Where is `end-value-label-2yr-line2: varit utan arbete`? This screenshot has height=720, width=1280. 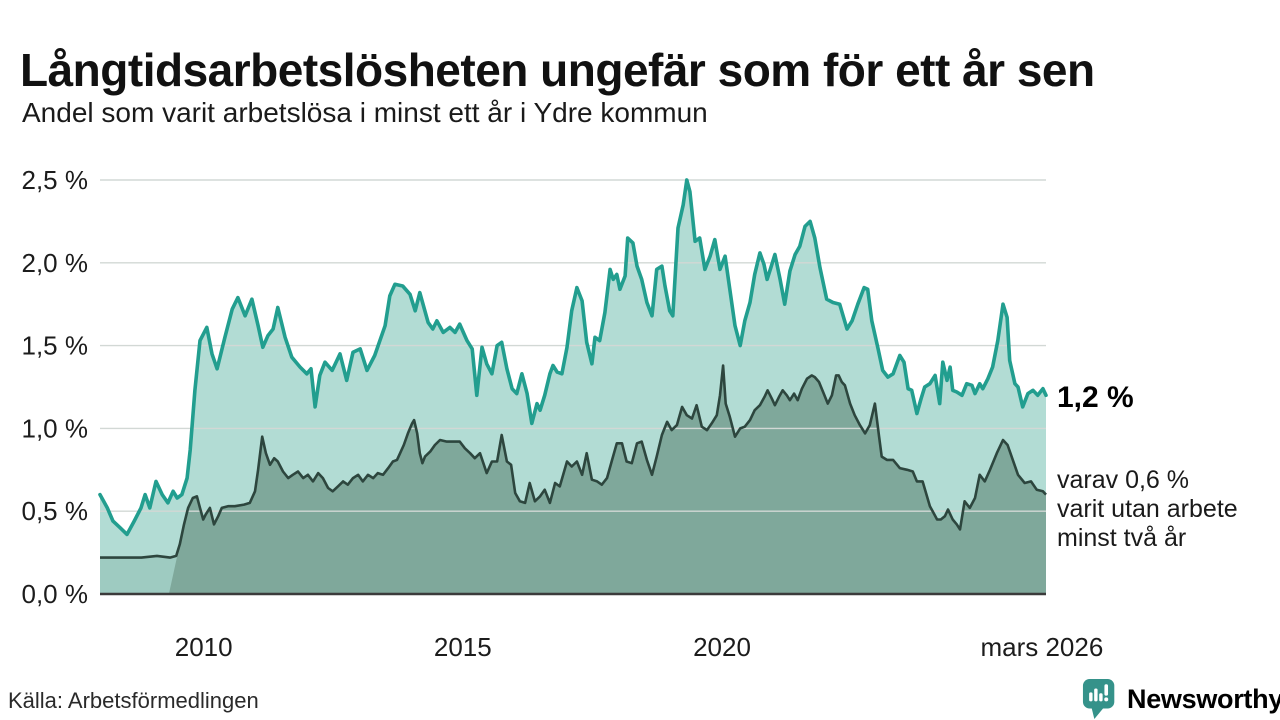 end-value-label-2yr-line2: varit utan arbete is located at coordinates (1147, 509).